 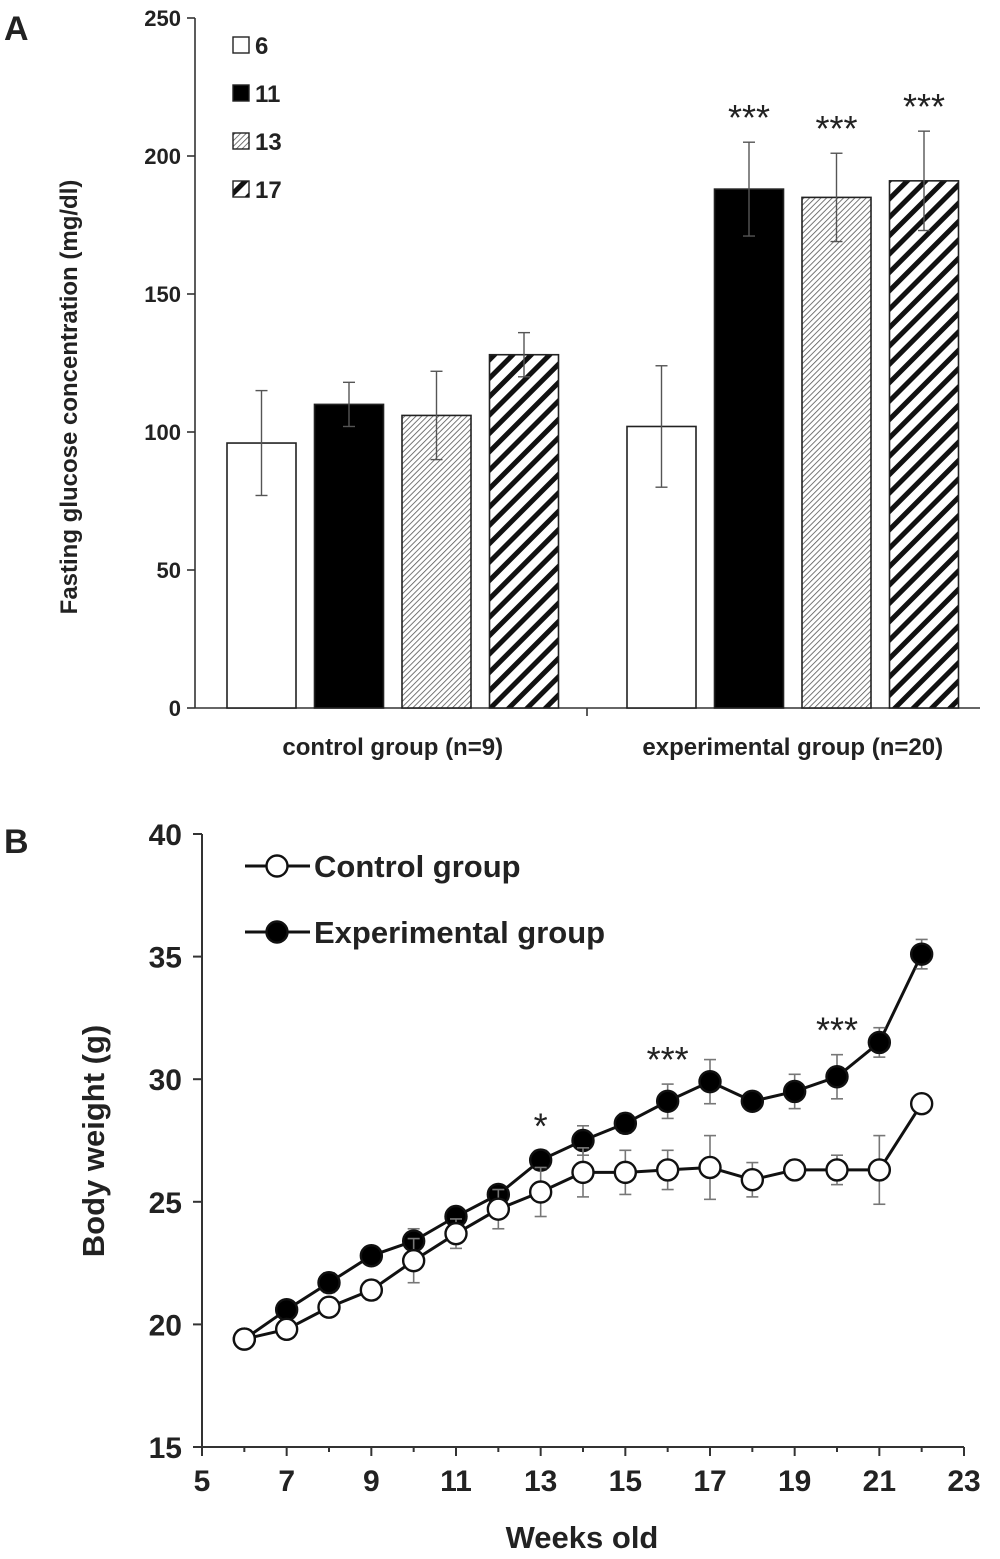 What do you see at coordinates (165, 1448) in the screenshot?
I see `panel-b-y-tick-label: 15` at bounding box center [165, 1448].